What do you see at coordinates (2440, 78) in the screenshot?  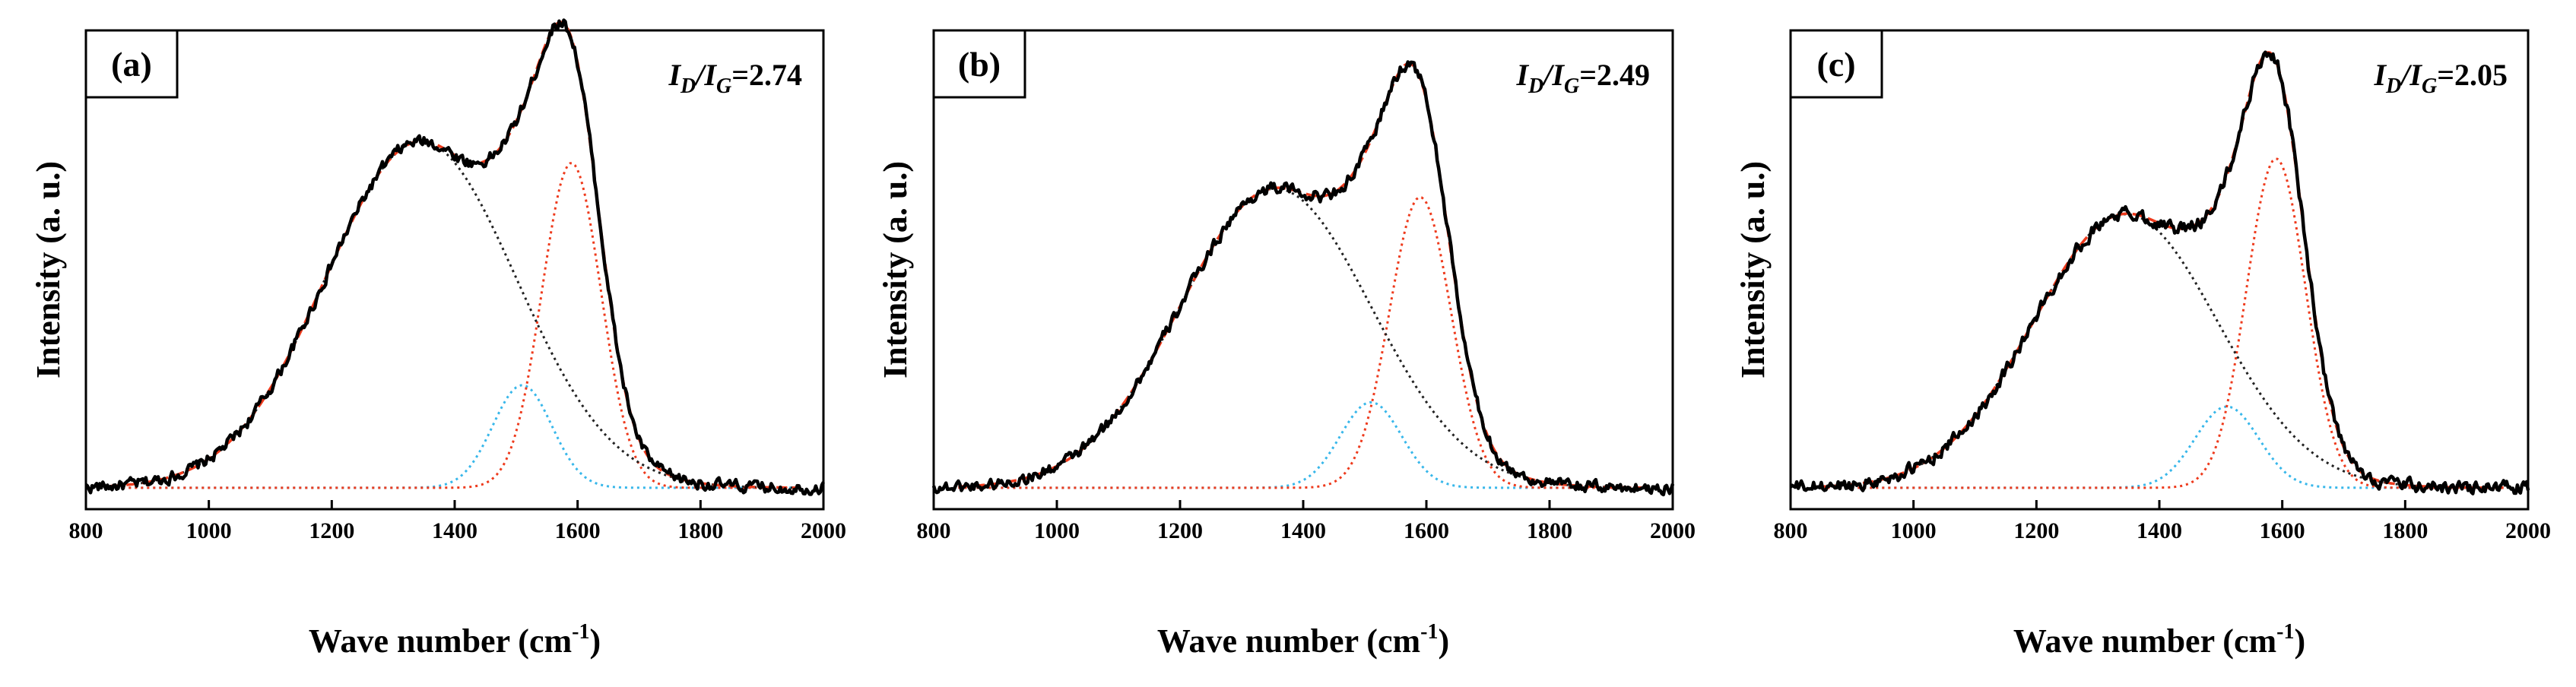 I see `id-ig-ratio: ID/IG=2.05` at bounding box center [2440, 78].